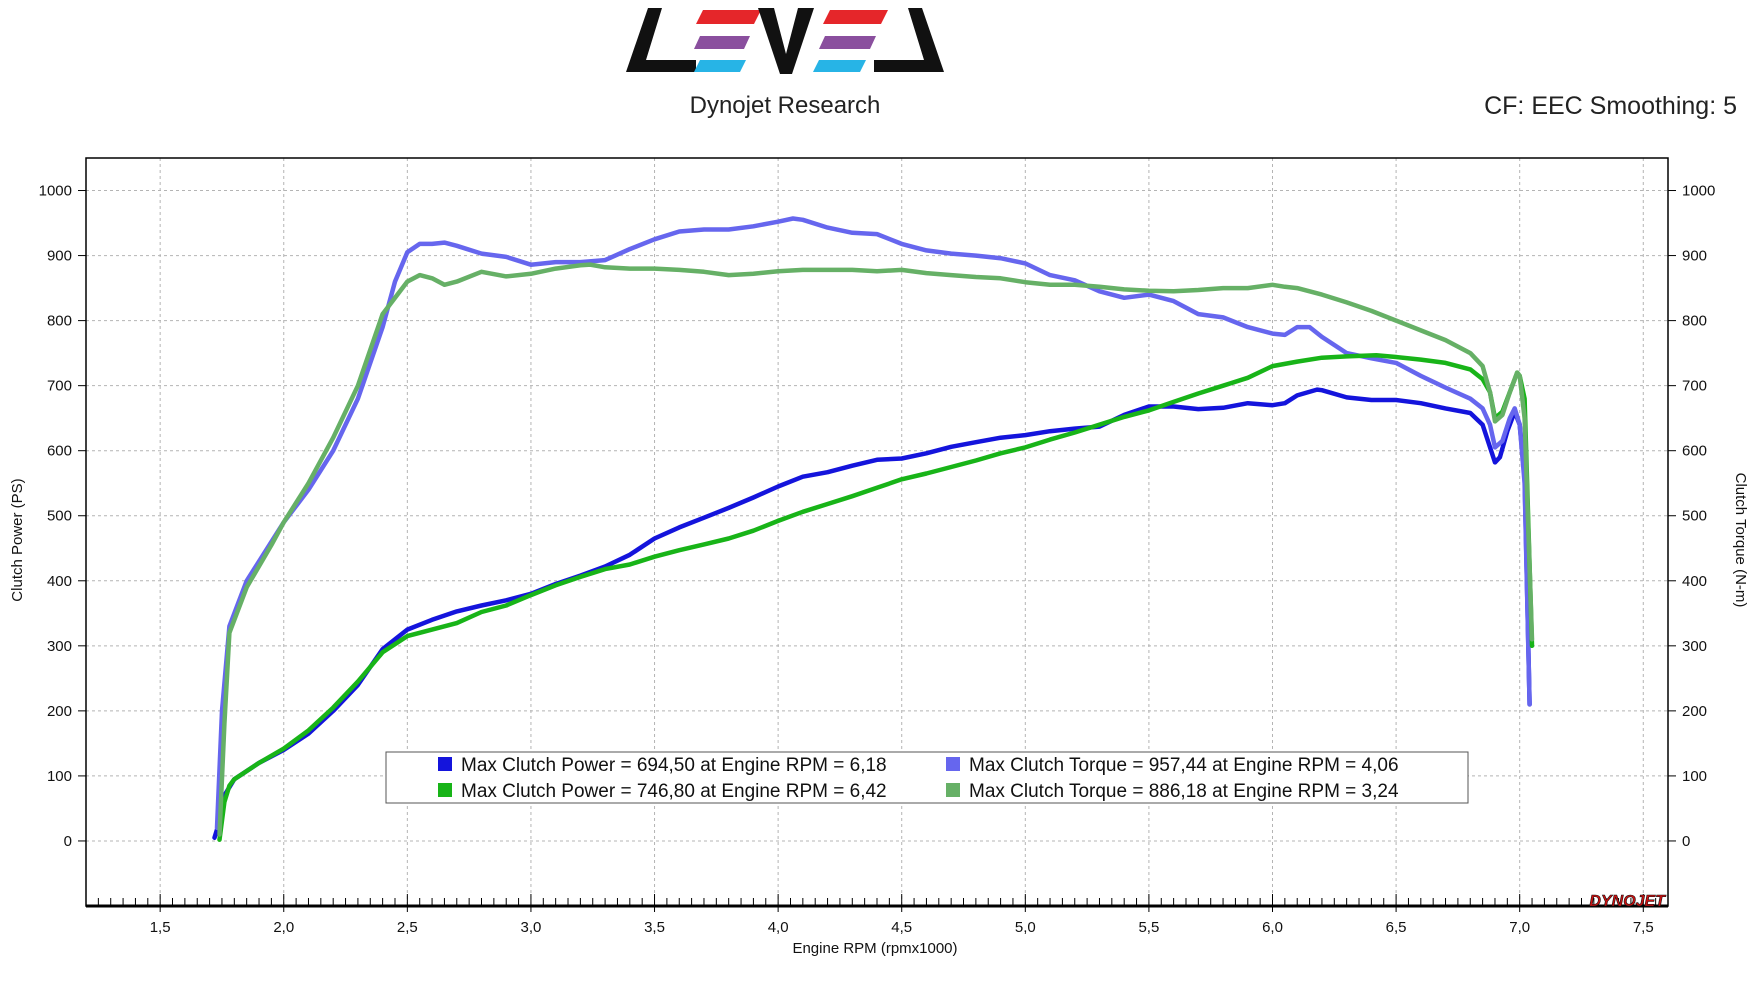 This screenshot has width=1754, height=986. I want to click on x-tick-label: 5,5, so click(1148, 927).